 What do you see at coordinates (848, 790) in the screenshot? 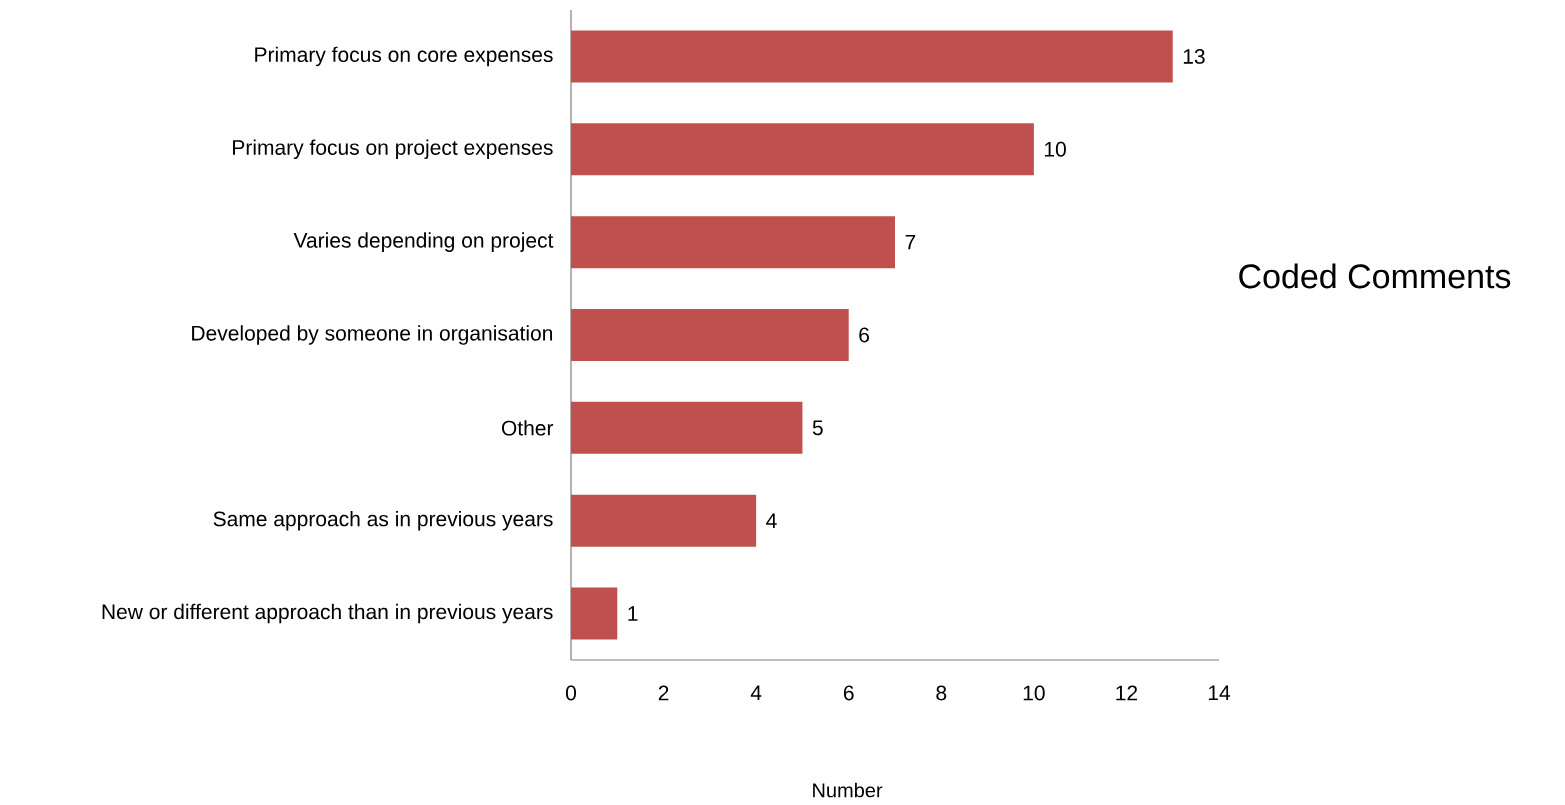
I see `x-axis-title: Number` at bounding box center [848, 790].